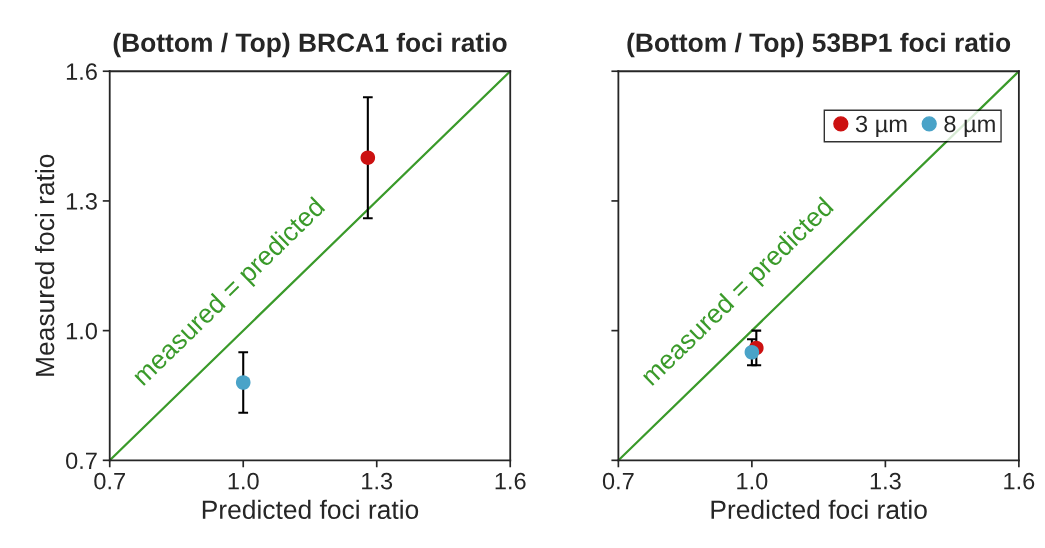 The width and height of the screenshot is (1045, 548). Describe the element at coordinates (81, 331) in the screenshot. I see `y-tick-label: 1.0` at that location.